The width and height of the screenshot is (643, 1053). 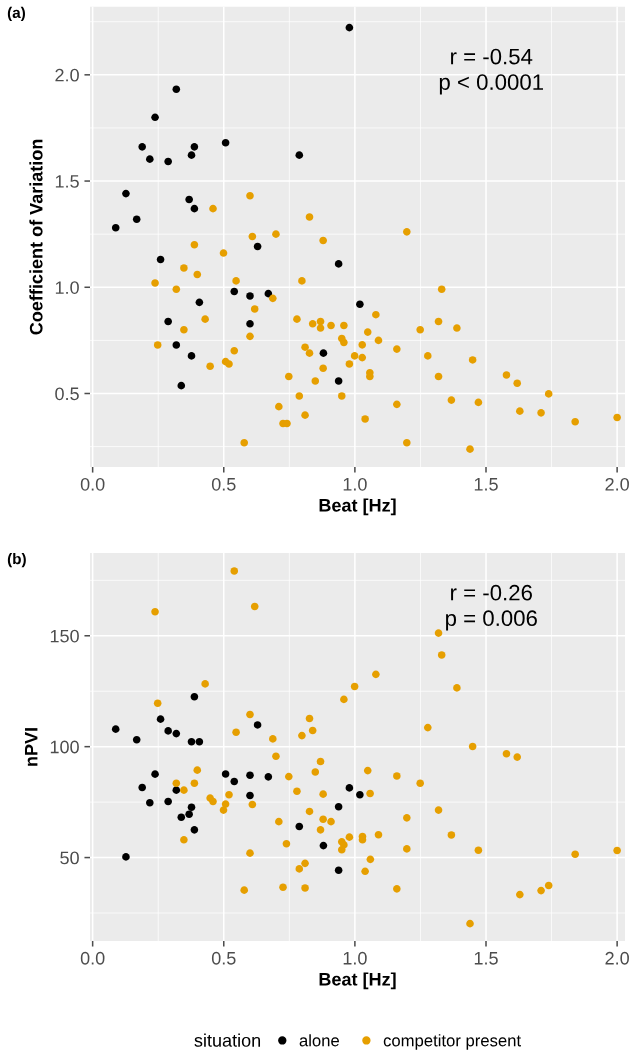 What do you see at coordinates (319, 1040) in the screenshot?
I see `legend-label: alone` at bounding box center [319, 1040].